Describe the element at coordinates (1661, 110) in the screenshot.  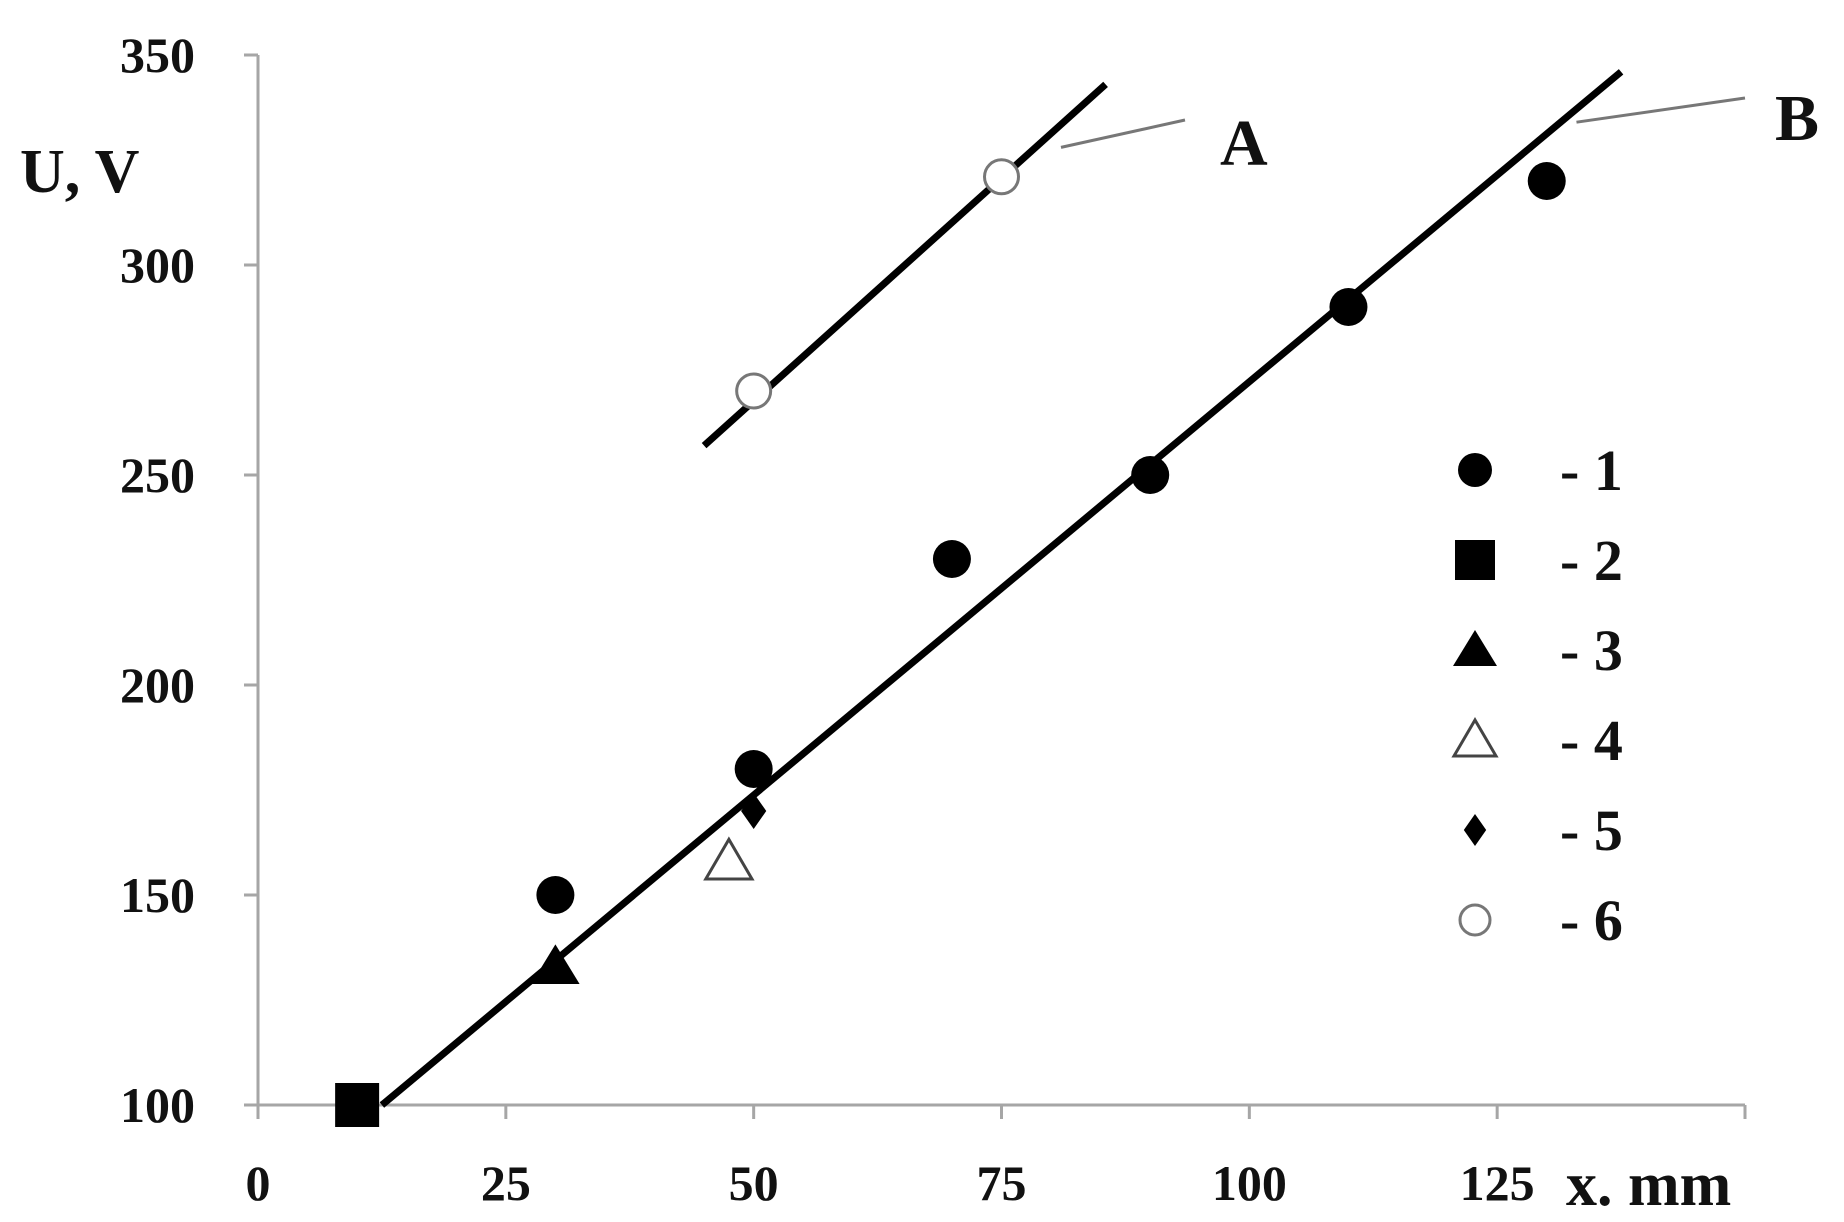
I see `annotation-leader-b` at that location.